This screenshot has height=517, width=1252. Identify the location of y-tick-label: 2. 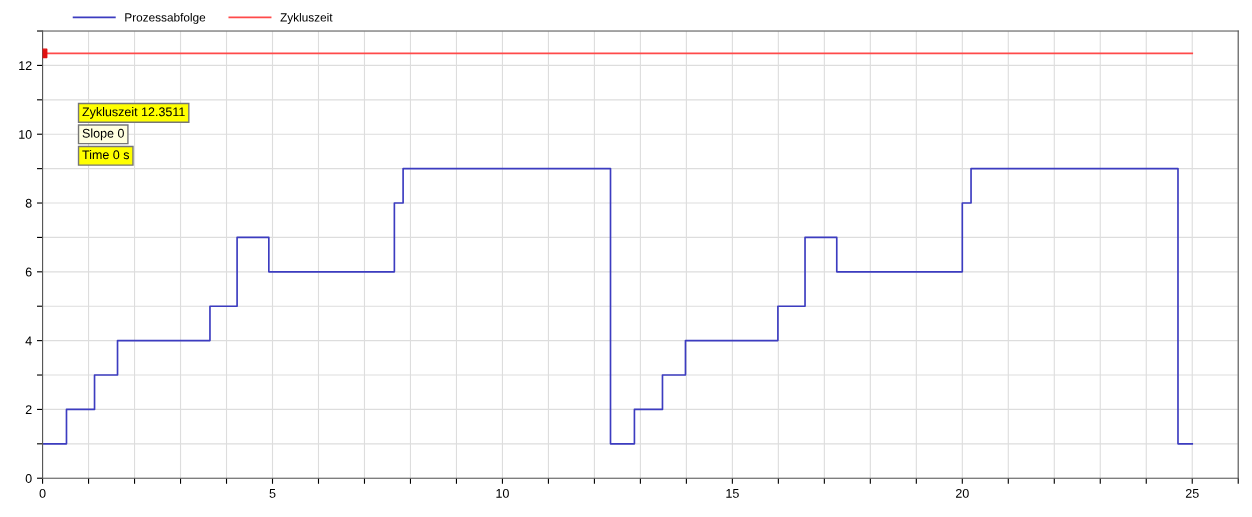
(28, 409).